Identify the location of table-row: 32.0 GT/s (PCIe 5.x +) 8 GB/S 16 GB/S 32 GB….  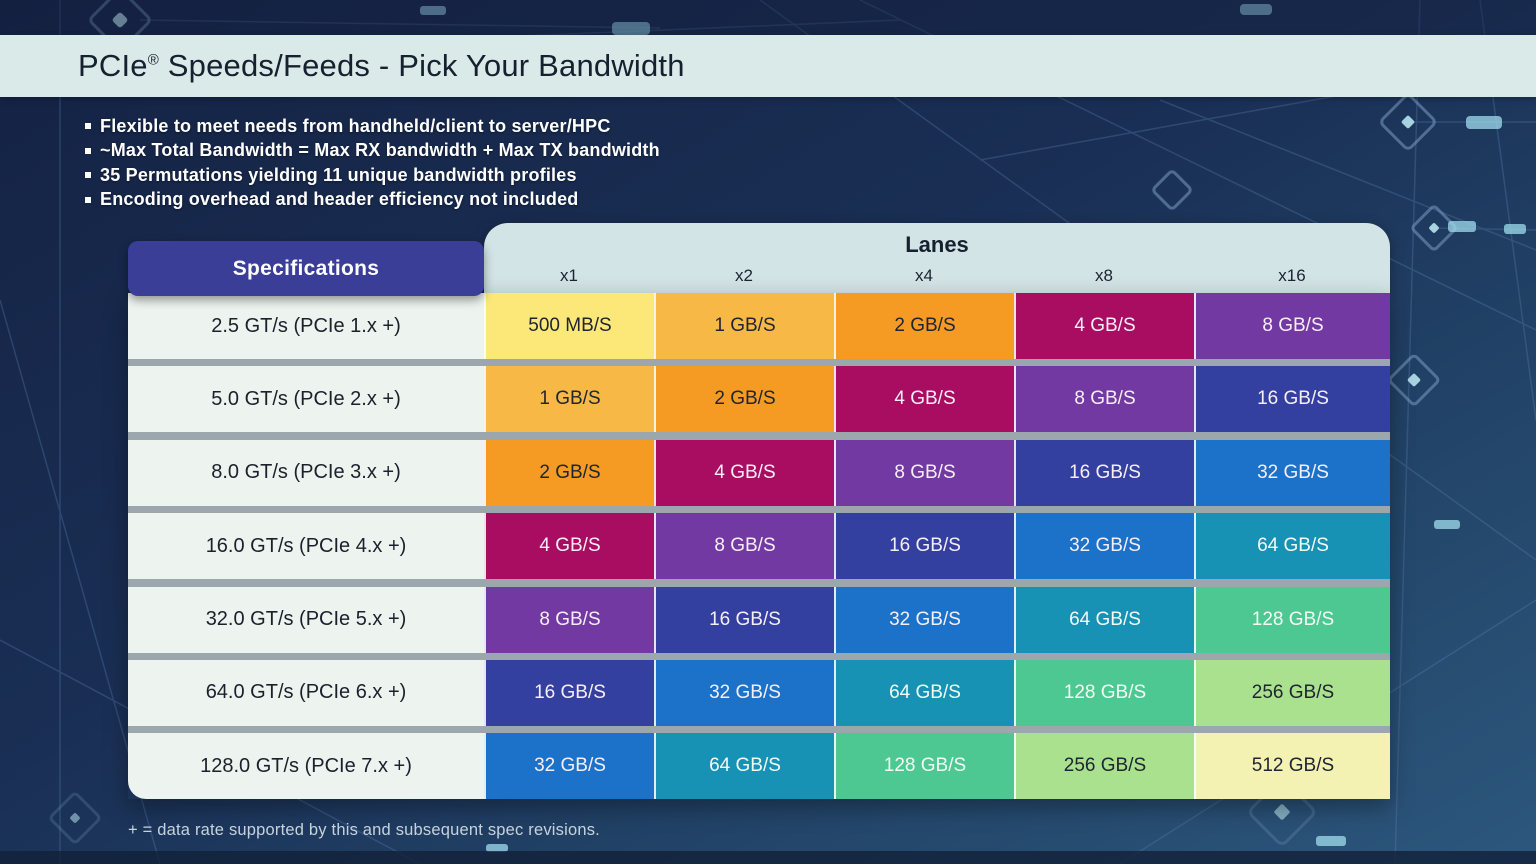
(759, 619).